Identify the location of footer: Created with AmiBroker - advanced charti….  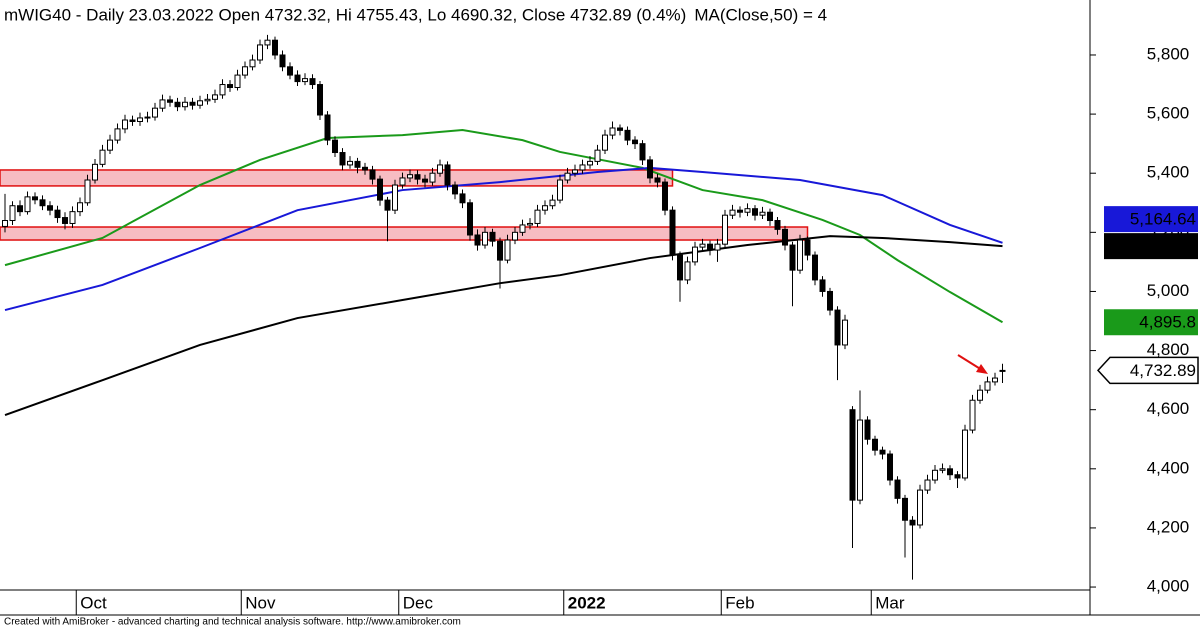
(232, 622).